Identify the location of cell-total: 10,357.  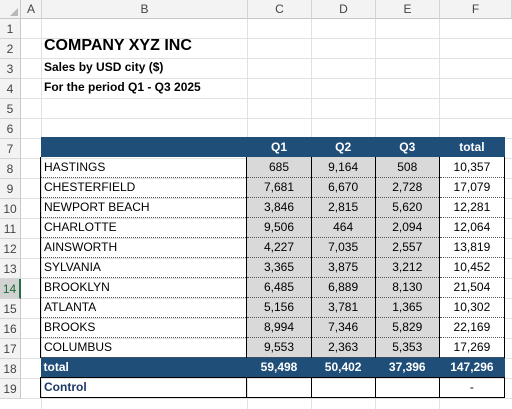
(472, 167).